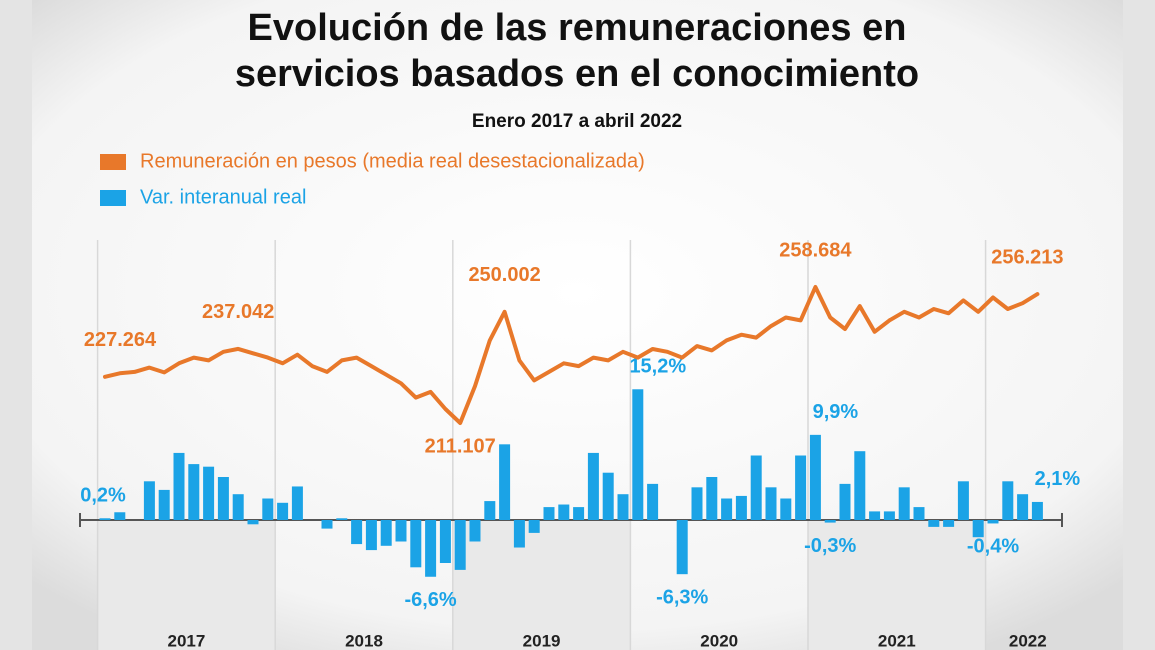 The width and height of the screenshot is (1155, 650). What do you see at coordinates (120, 340) in the screenshot?
I see `data-label: 227.264` at bounding box center [120, 340].